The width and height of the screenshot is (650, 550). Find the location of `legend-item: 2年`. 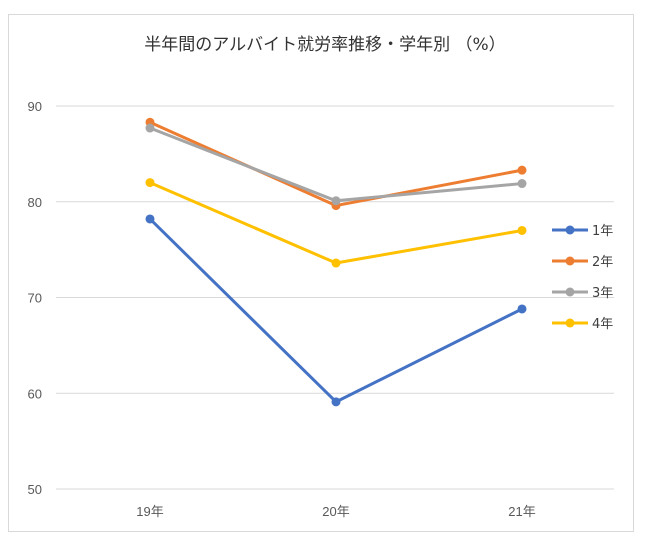

legend-item: 2年 is located at coordinates (582, 262).